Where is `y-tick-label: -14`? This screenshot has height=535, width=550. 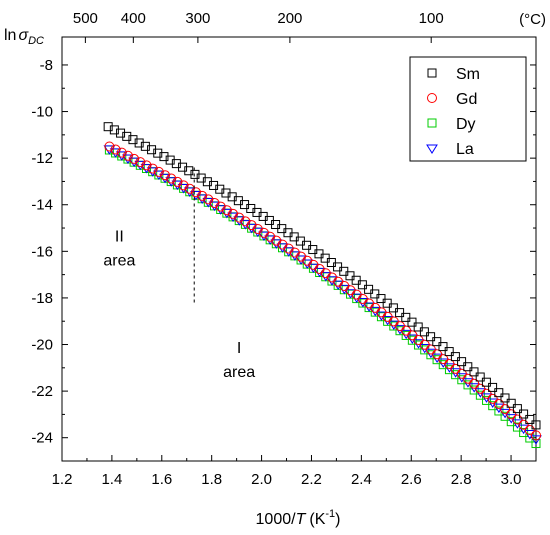 y-tick-label: -14 is located at coordinates (42, 205).